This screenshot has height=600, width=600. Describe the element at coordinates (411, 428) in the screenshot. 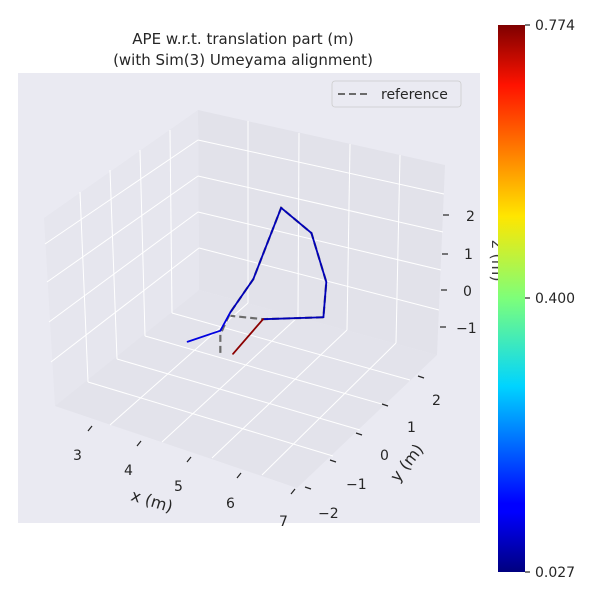

I see `y-tick-label: 1` at that location.